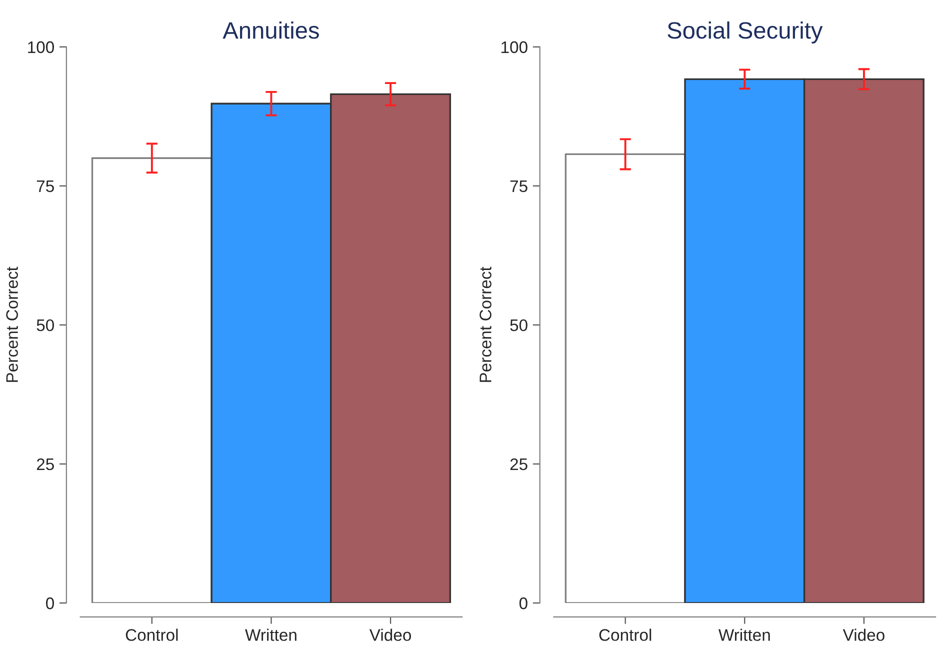 Image resolution: width=945 pixels, height=670 pixels. What do you see at coordinates (745, 32) in the screenshot?
I see `chart-title: Social Security` at bounding box center [745, 32].